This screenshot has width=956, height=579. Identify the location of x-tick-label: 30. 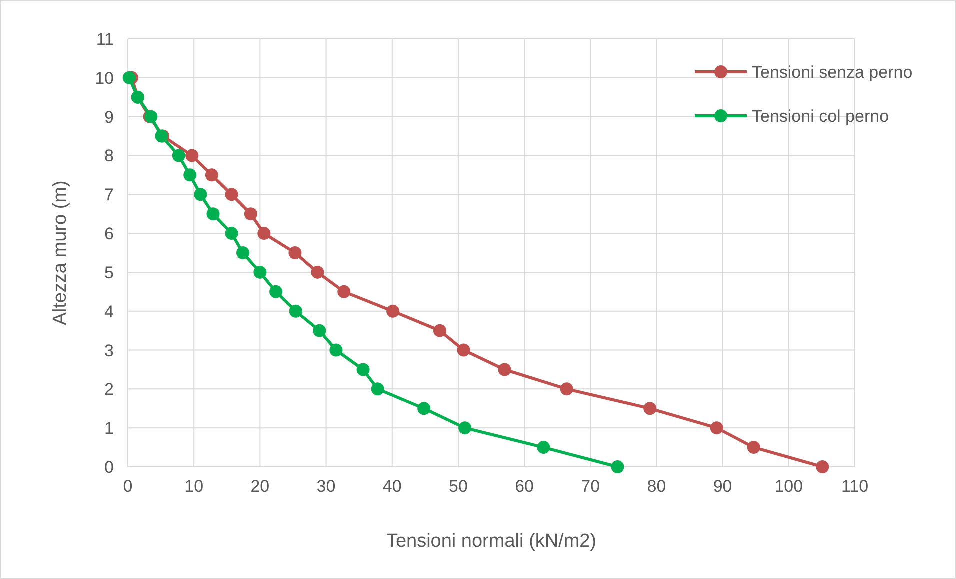
(326, 486).